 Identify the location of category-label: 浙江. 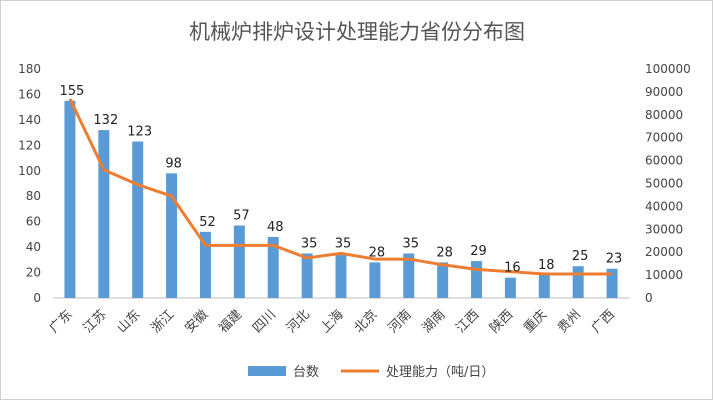
(162, 321).